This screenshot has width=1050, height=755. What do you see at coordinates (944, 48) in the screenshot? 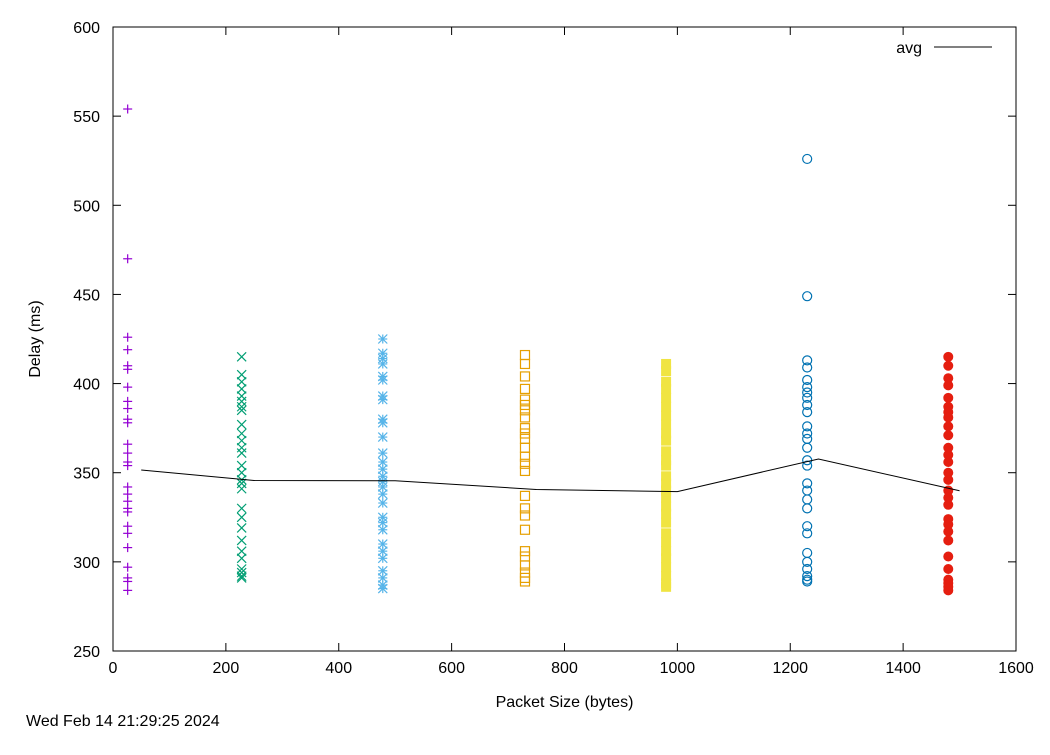
I see `legend: avg` at bounding box center [944, 48].